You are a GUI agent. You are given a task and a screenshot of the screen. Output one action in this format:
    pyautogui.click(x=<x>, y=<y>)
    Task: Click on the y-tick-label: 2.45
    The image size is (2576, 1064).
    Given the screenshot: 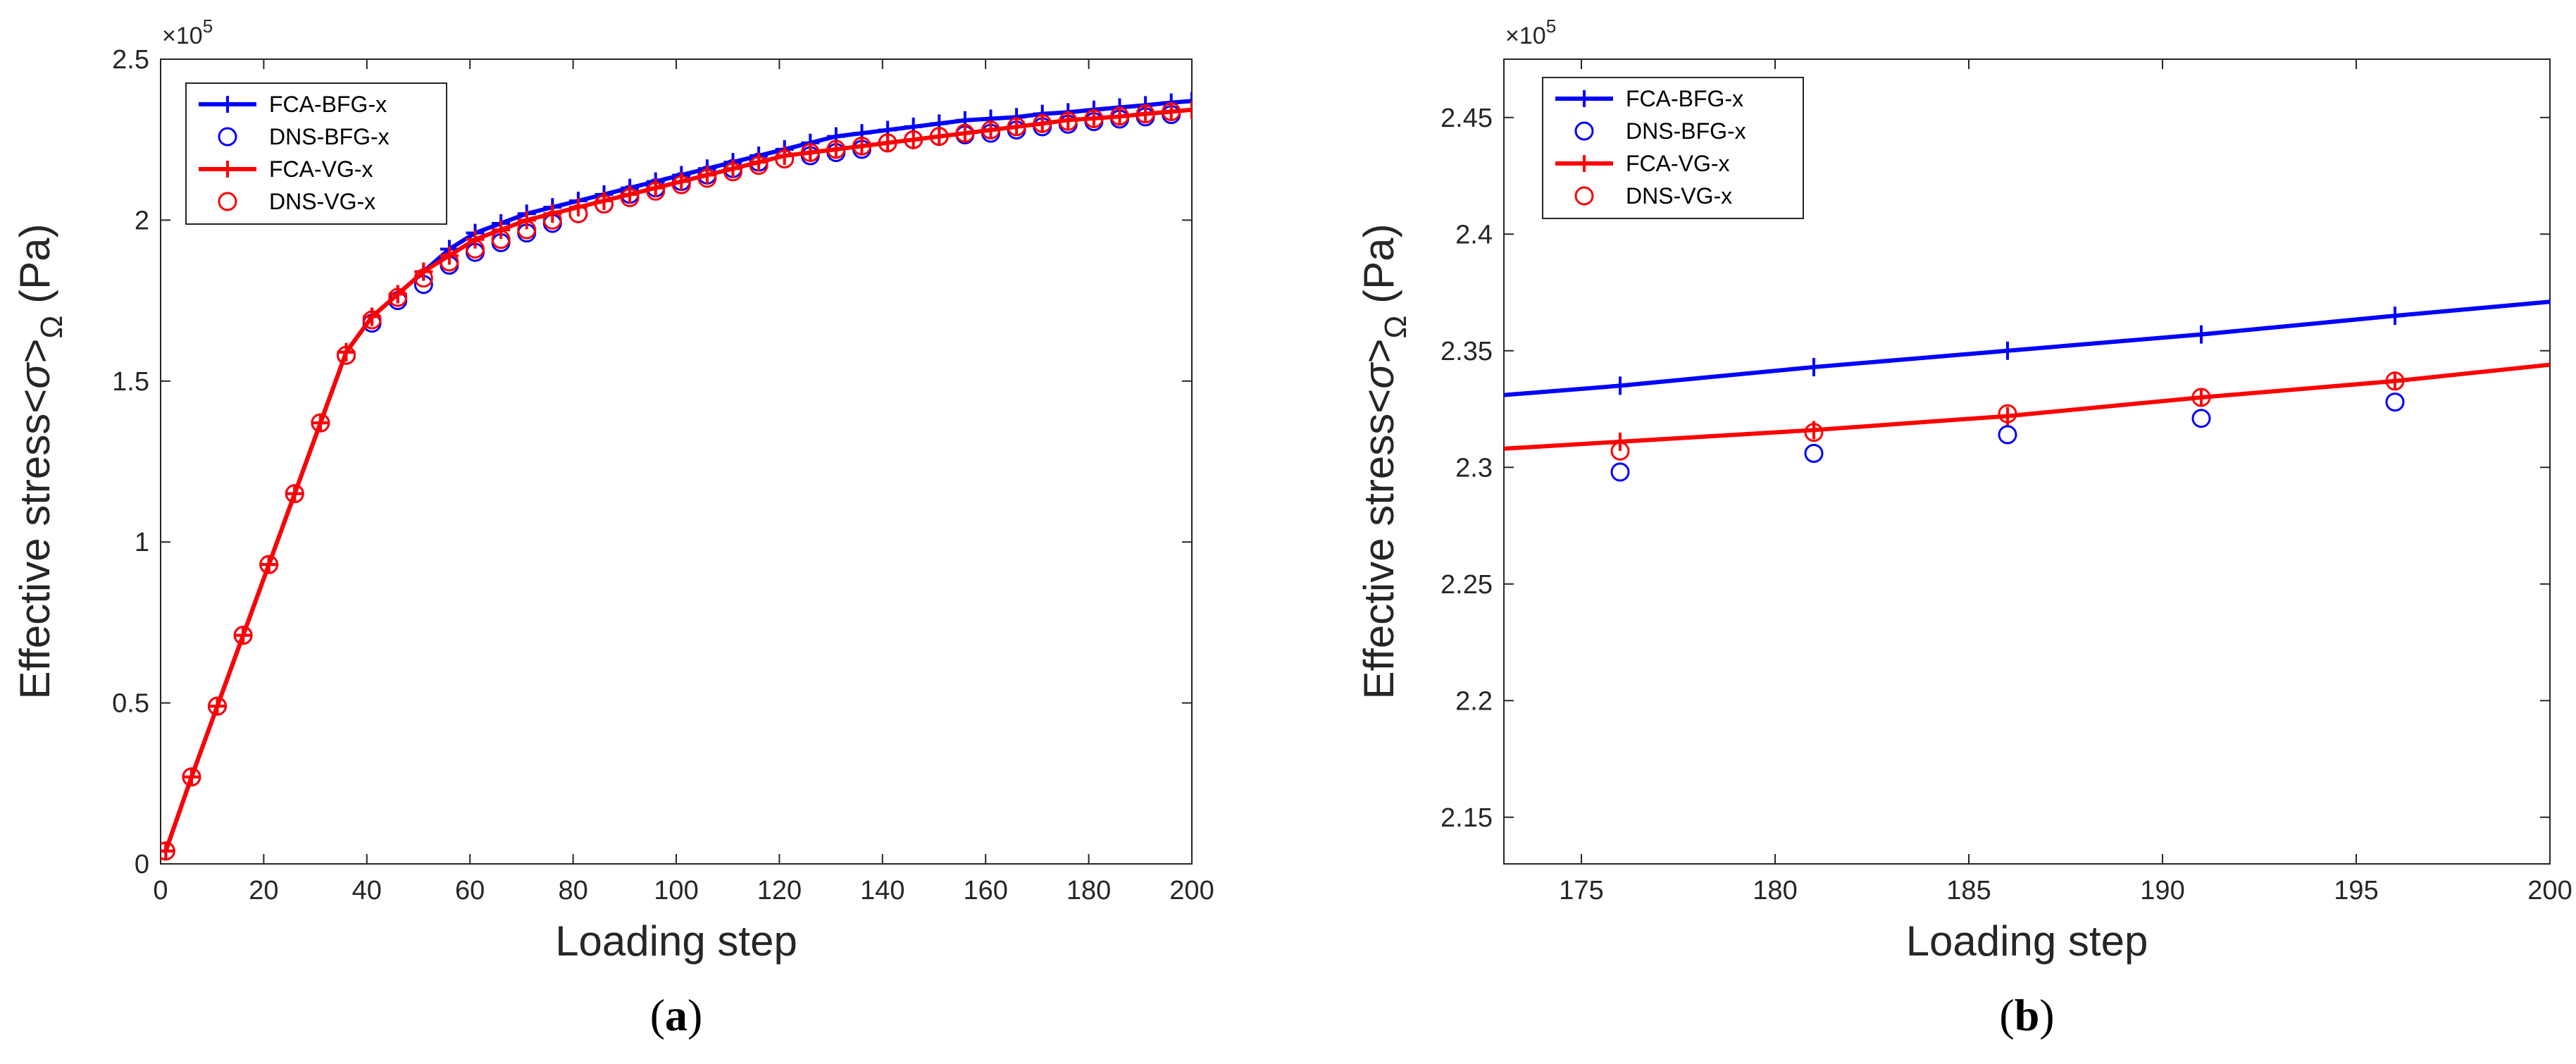 What is the action you would take?
    pyautogui.click(x=1467, y=118)
    